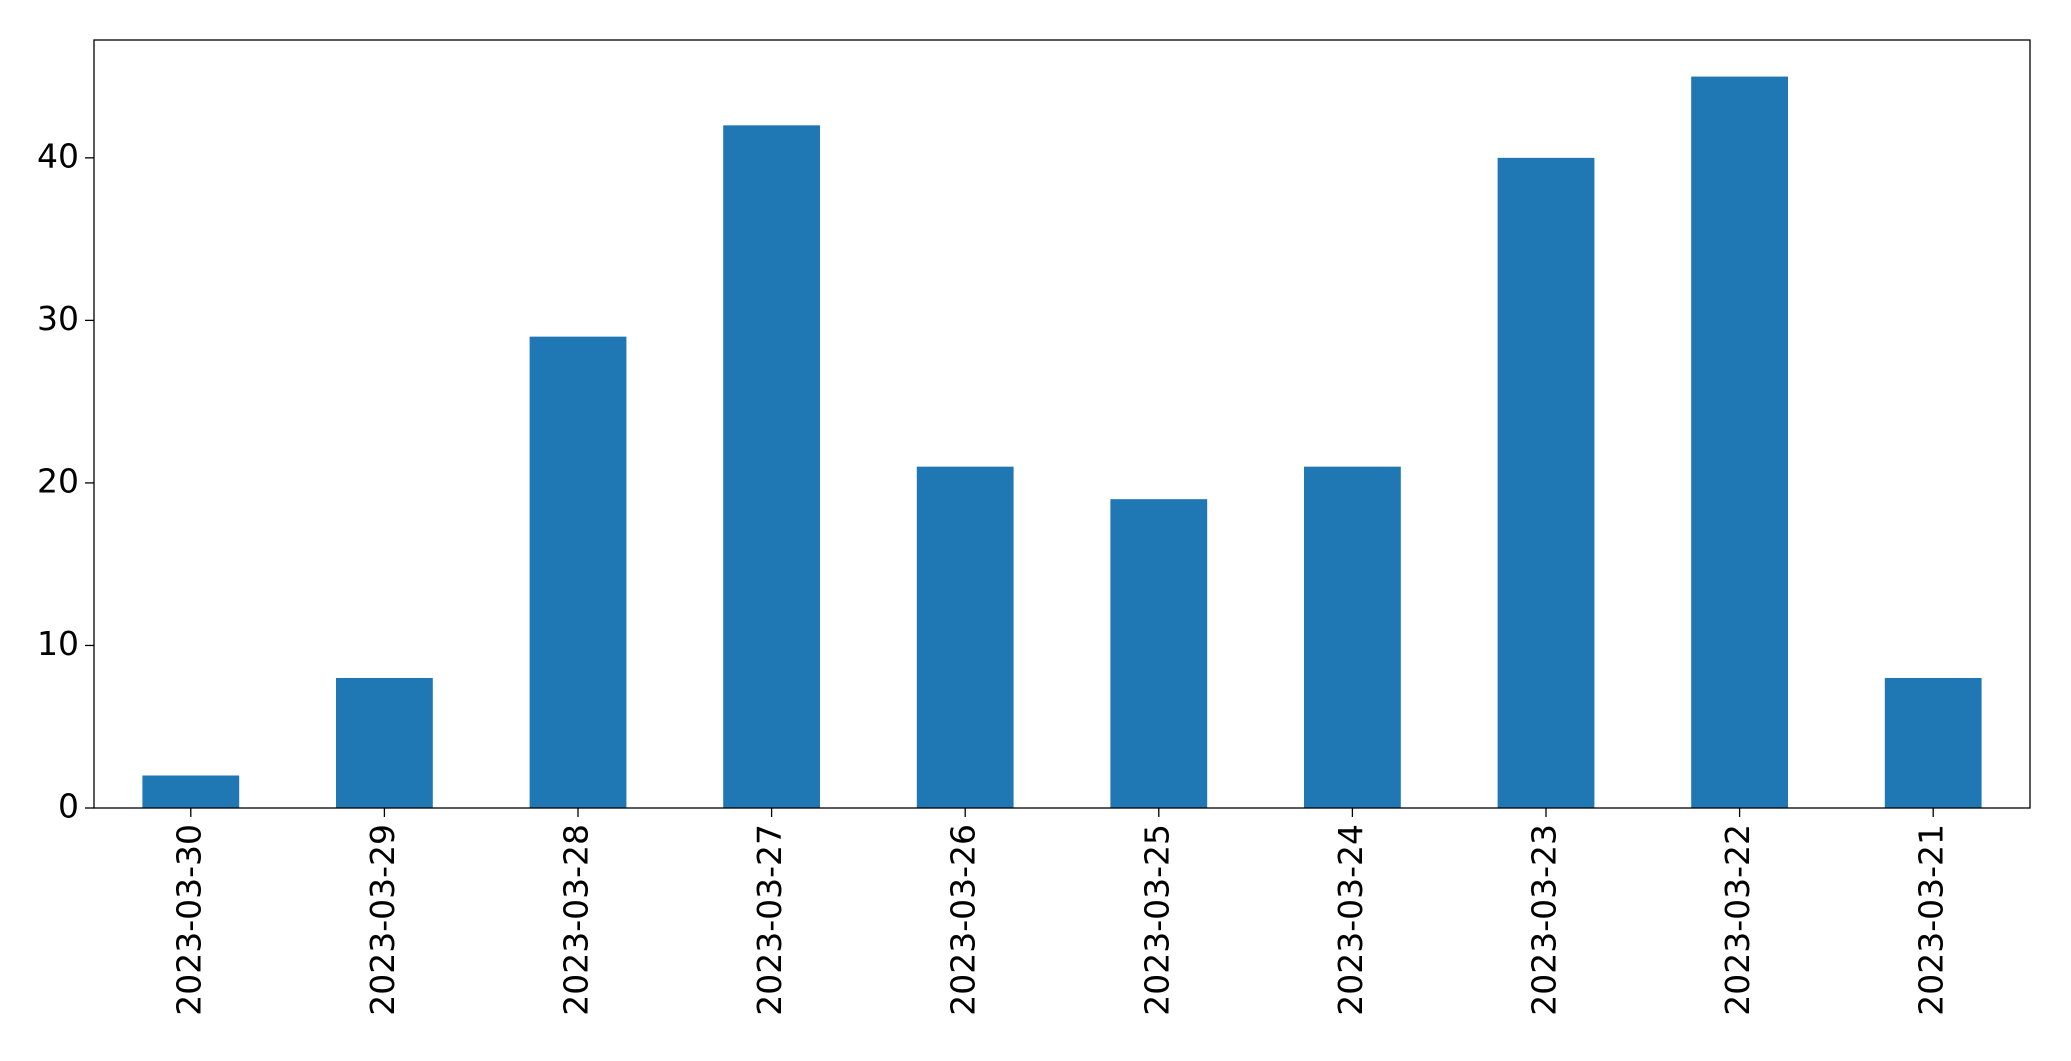 This screenshot has width=2071, height=1061. Describe the element at coordinates (576, 920) in the screenshot. I see `x-tick-label: 2023-03-28` at that location.